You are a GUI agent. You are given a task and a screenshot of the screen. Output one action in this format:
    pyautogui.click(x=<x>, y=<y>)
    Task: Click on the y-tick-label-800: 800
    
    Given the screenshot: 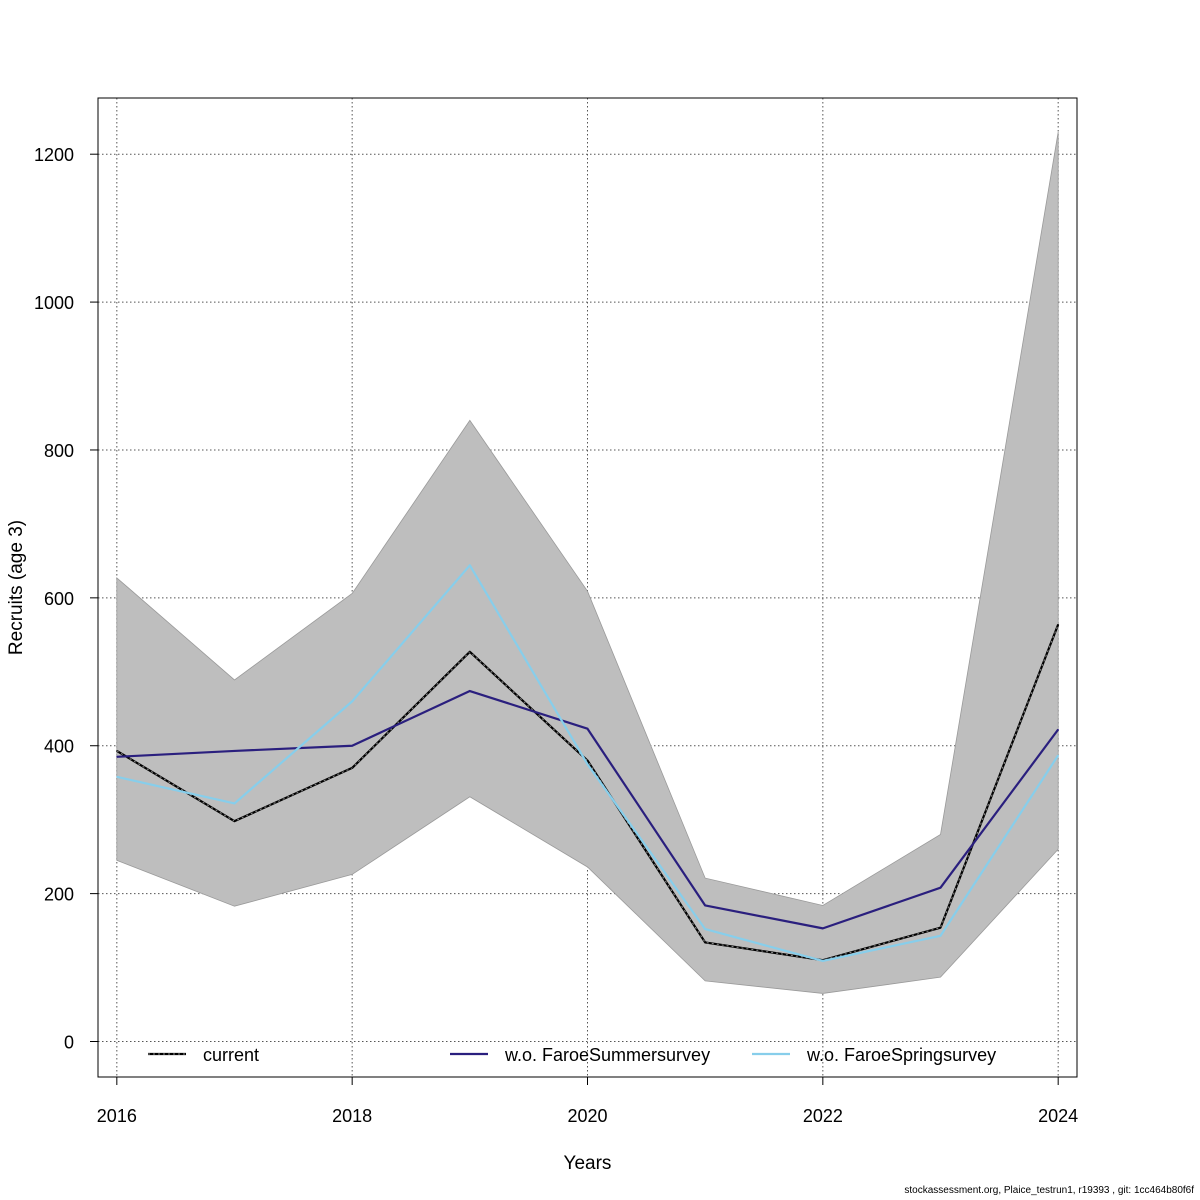 What is the action you would take?
    pyautogui.click(x=59, y=451)
    